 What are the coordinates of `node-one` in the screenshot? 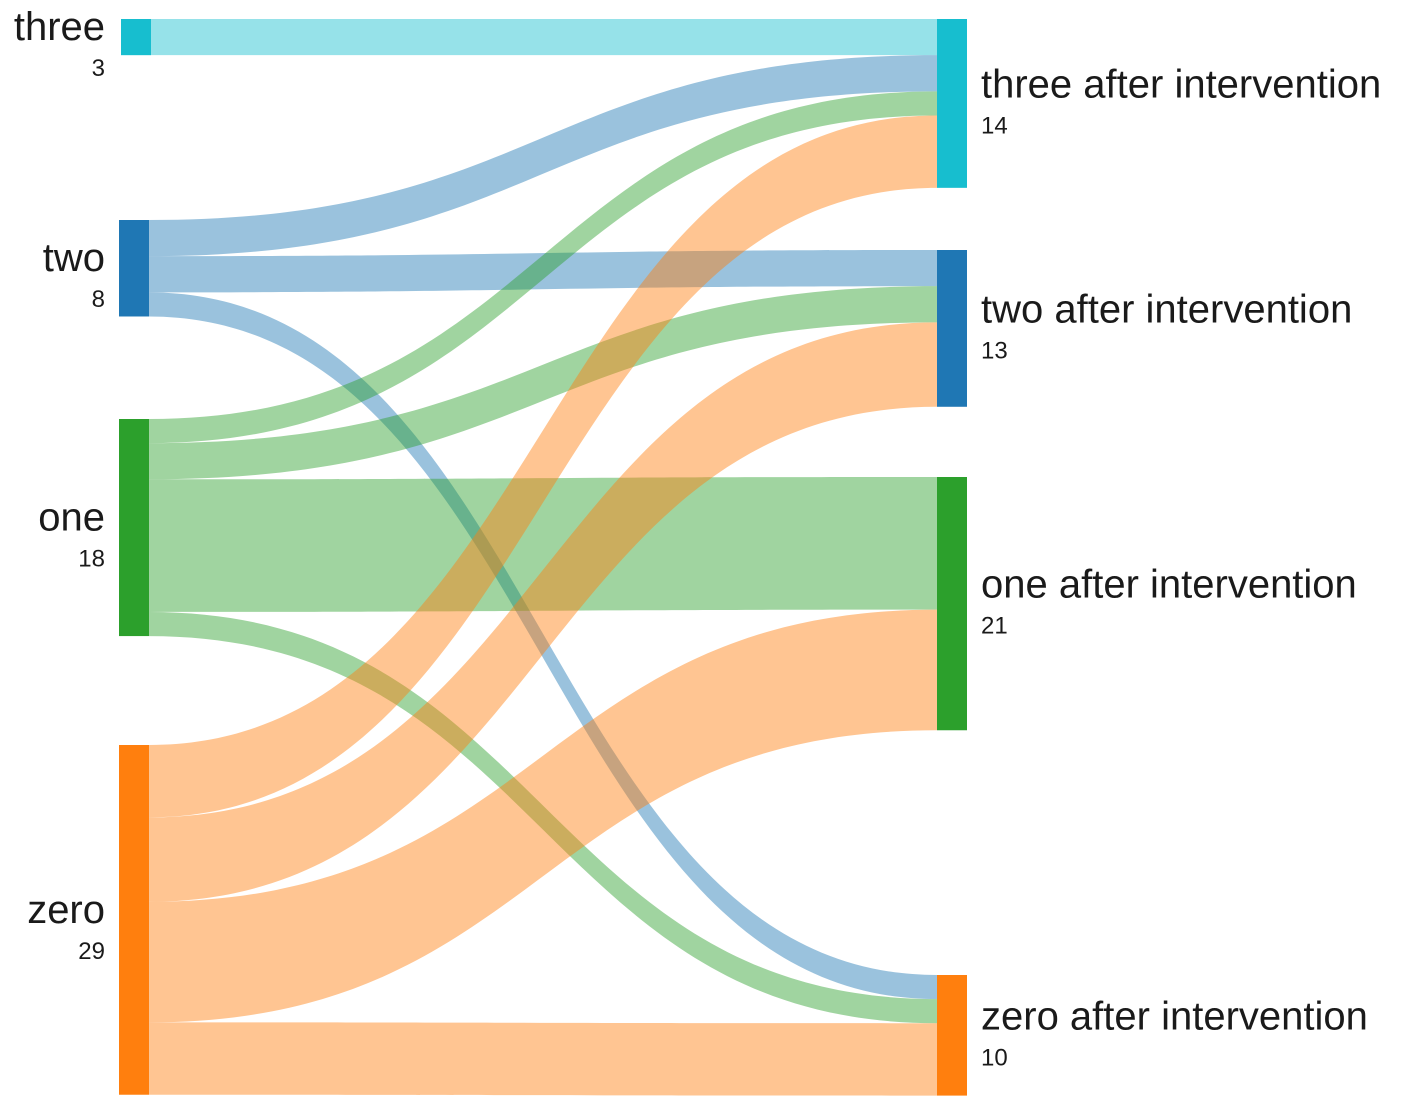 It's located at (134, 528).